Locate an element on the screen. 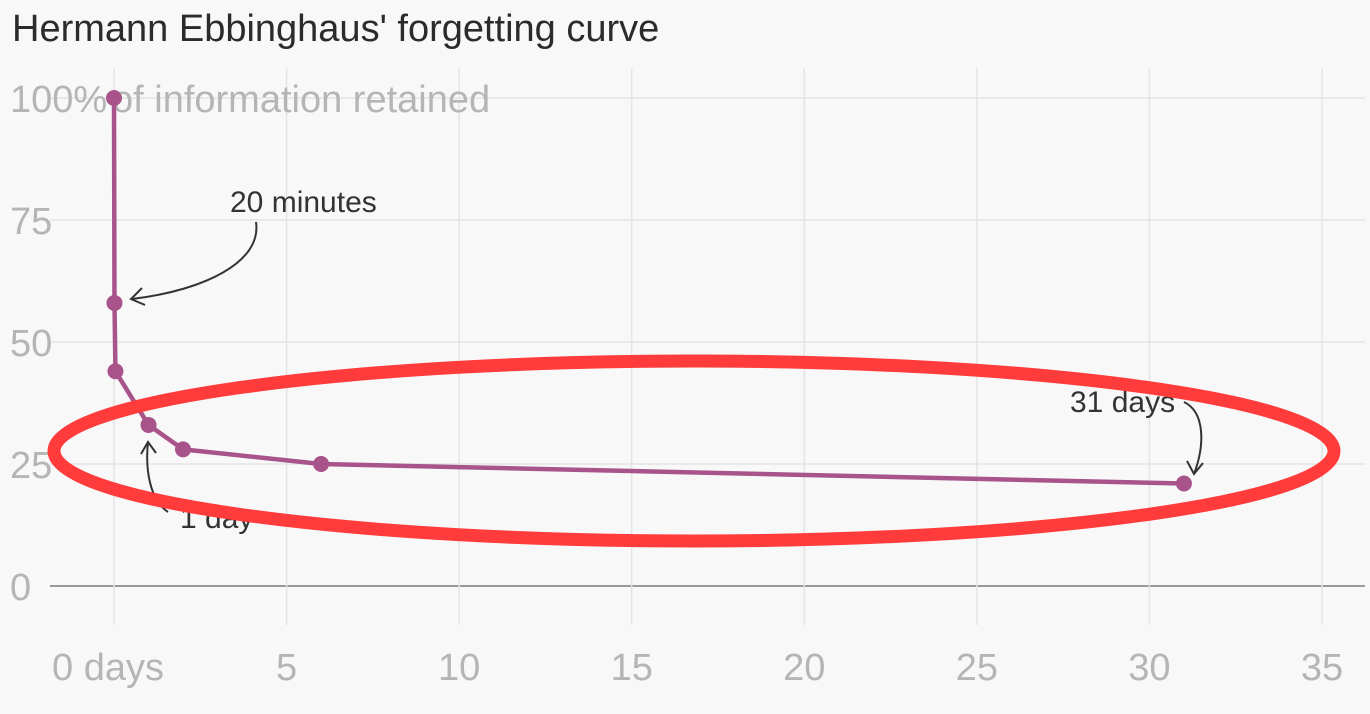  y-tick-label: 75 is located at coordinates (31, 222).